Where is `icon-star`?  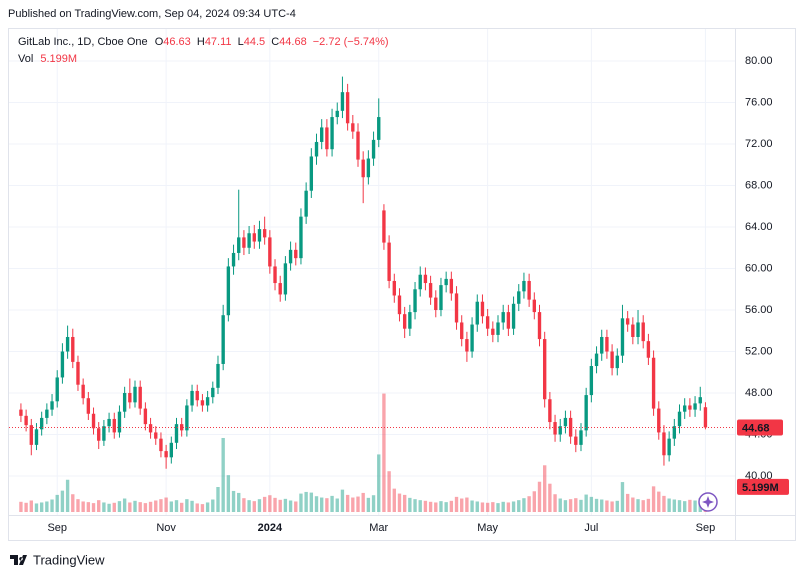
icon-star is located at coordinates (708, 502).